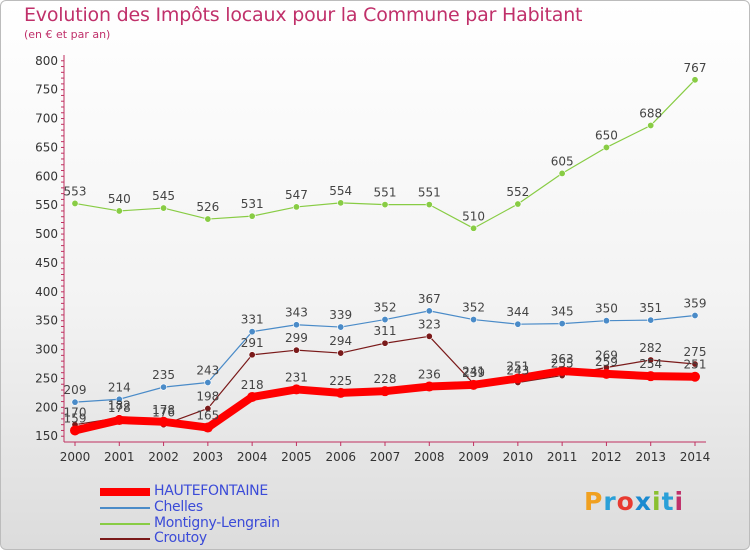 The height and width of the screenshot is (550, 750). I want to click on y-tick-label: 450, so click(46, 263).